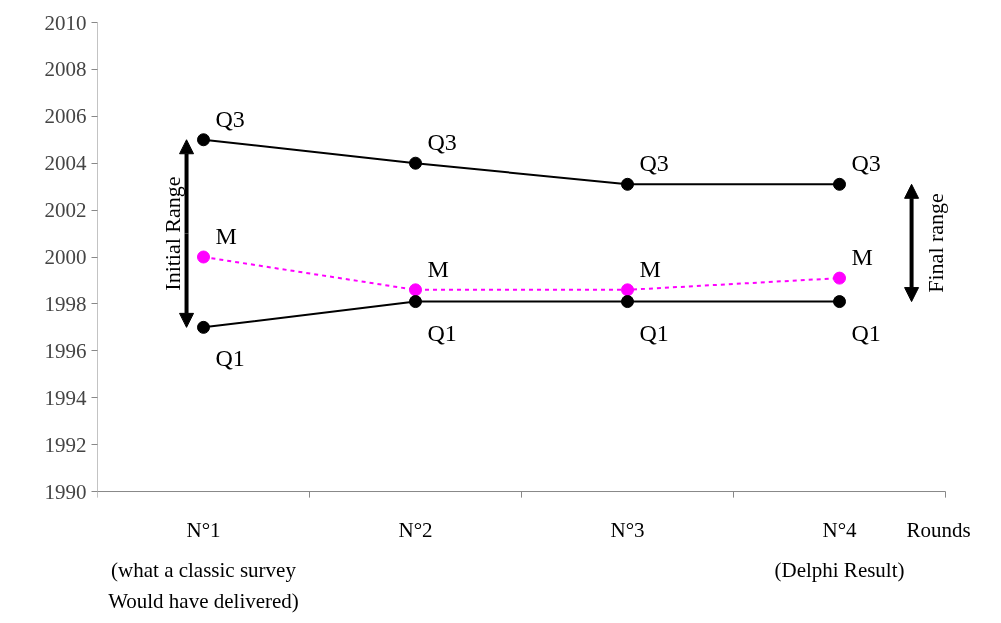 The image size is (1001, 623). Describe the element at coordinates (203, 585) in the screenshot. I see `text: (what a classic survey Would have delivered)` at that location.